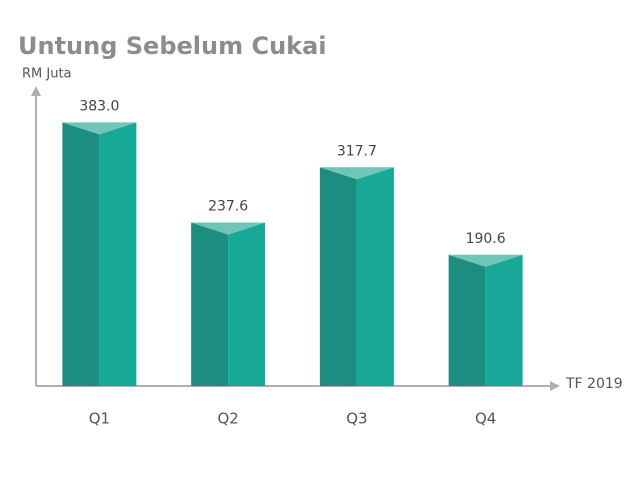 This screenshot has height=486, width=642. I want to click on x-axis-label: TF 2019, so click(594, 384).